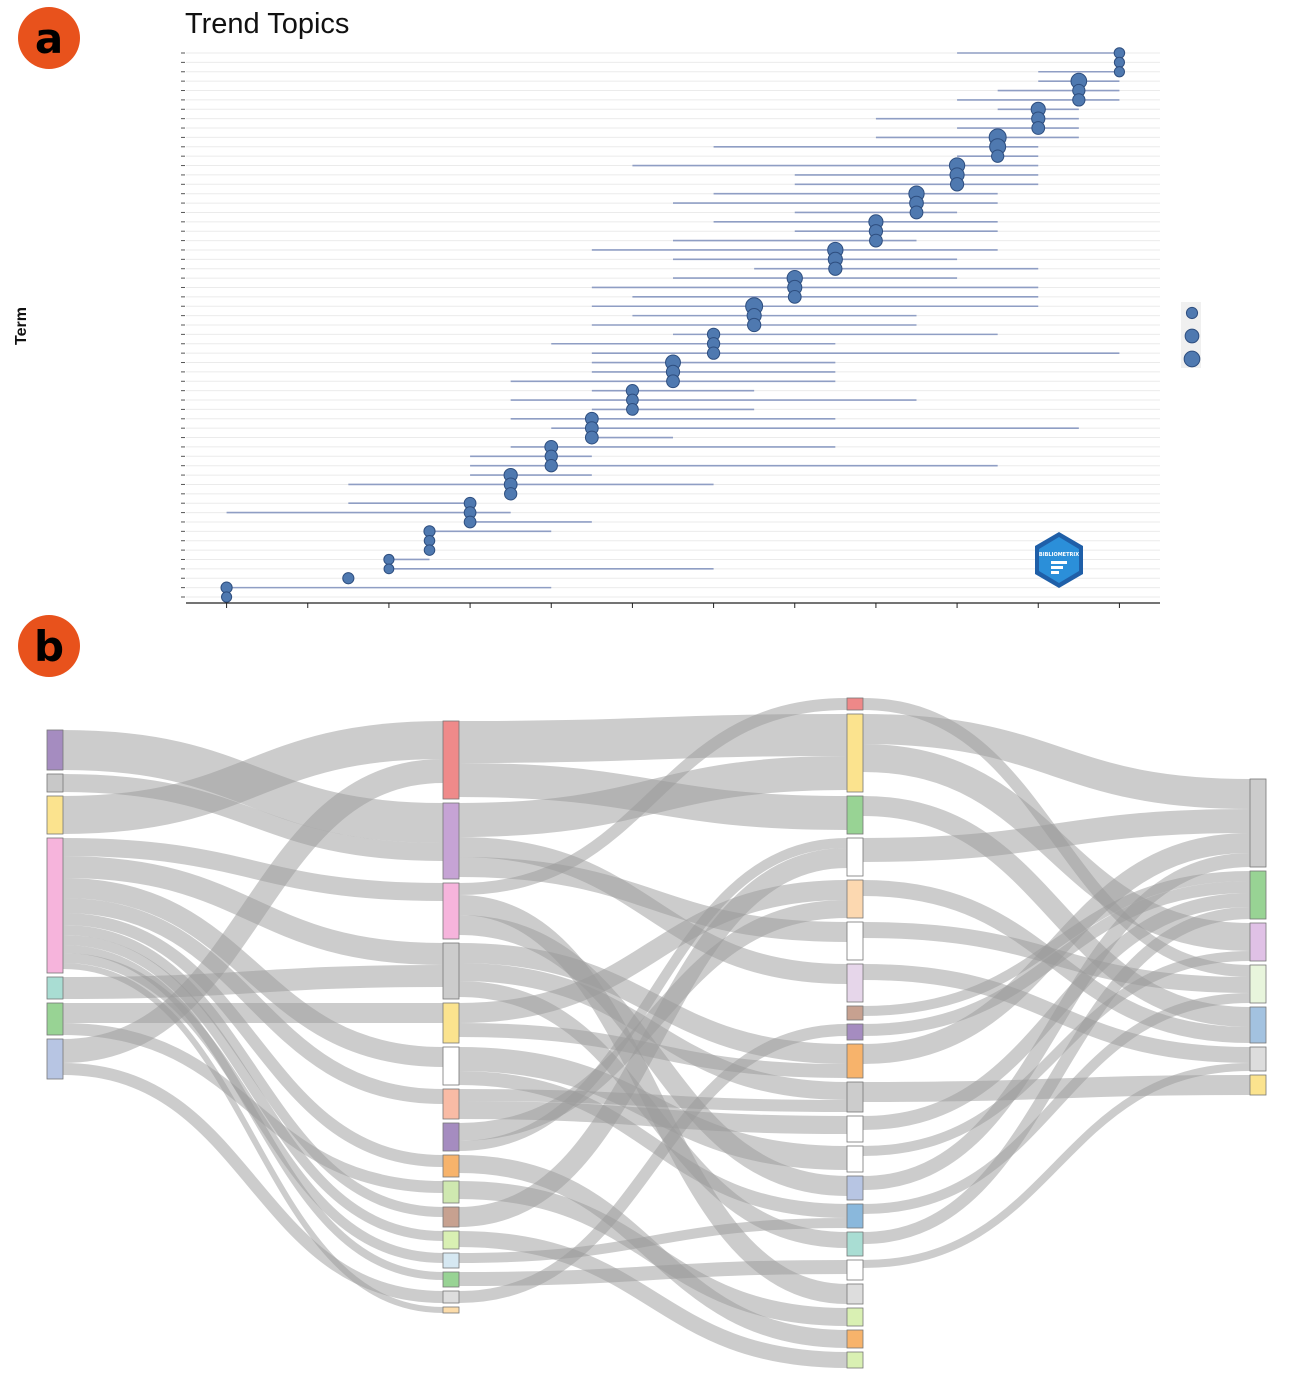 The height and width of the screenshot is (1378, 1298). I want to click on x-axis, so click(673, 605).